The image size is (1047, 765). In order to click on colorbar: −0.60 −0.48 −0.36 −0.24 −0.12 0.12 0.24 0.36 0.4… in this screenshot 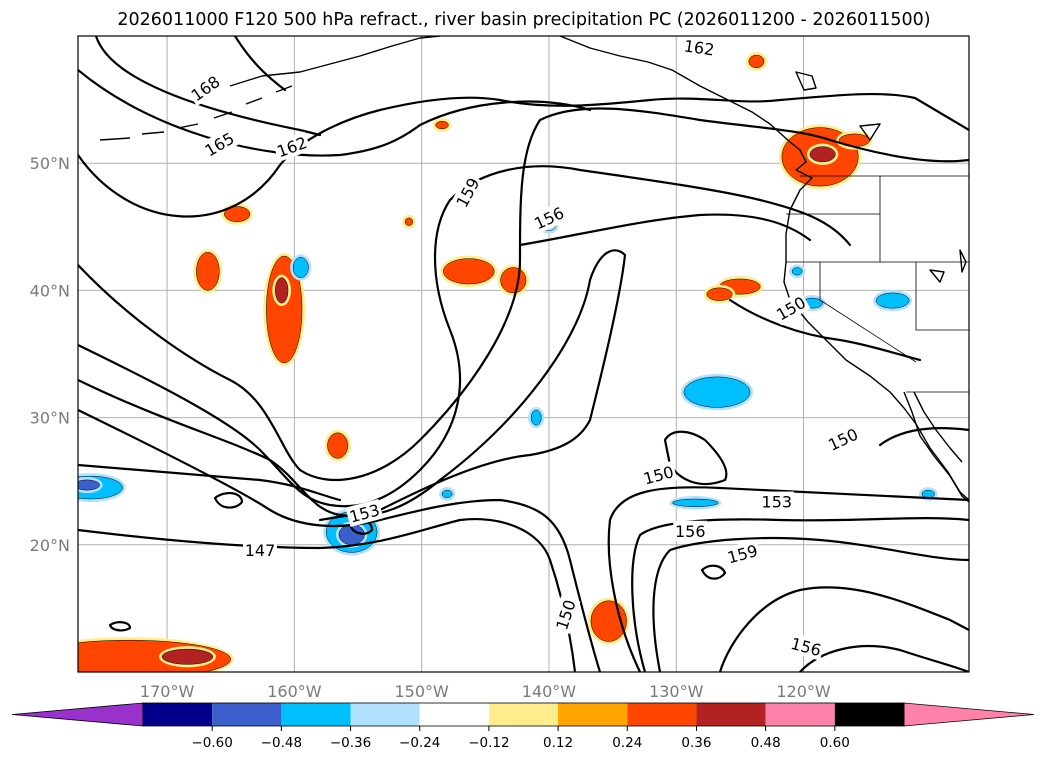, I will do `click(523, 726)`.